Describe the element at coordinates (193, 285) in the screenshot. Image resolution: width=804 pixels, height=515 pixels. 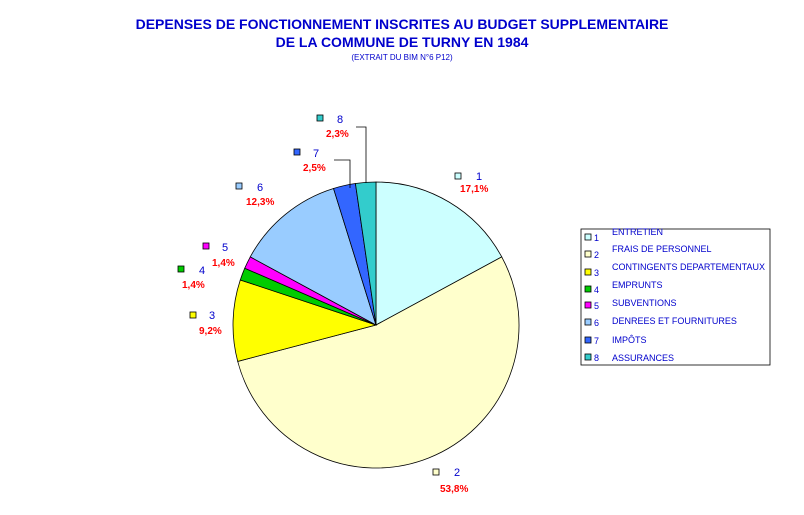
I see `slice-percent-4: 1,4%` at that location.